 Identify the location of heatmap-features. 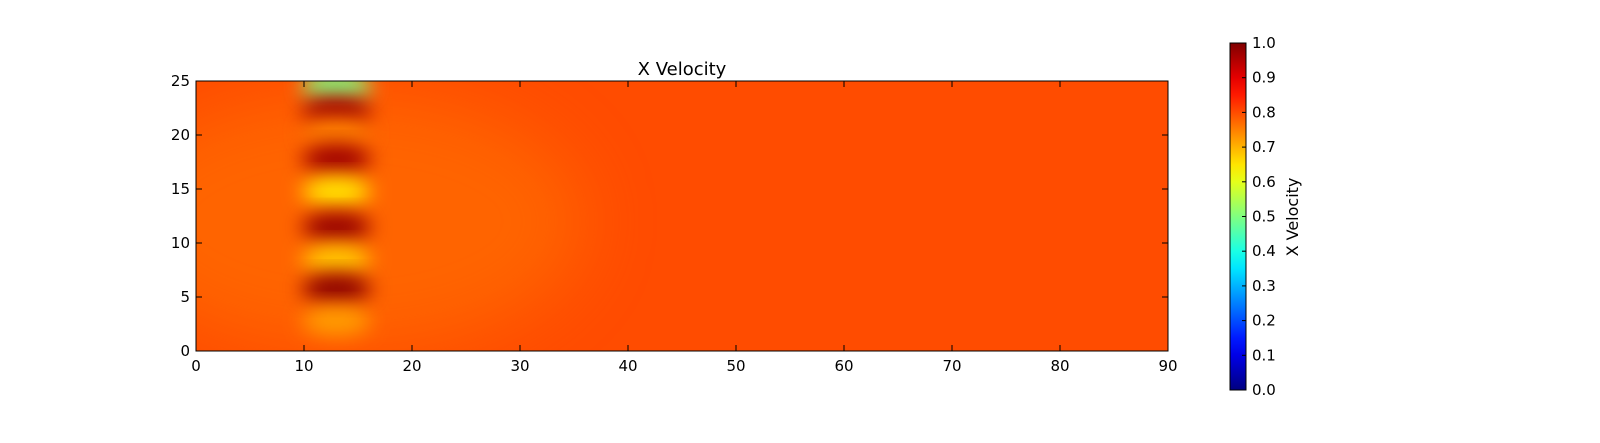
(390, 216).